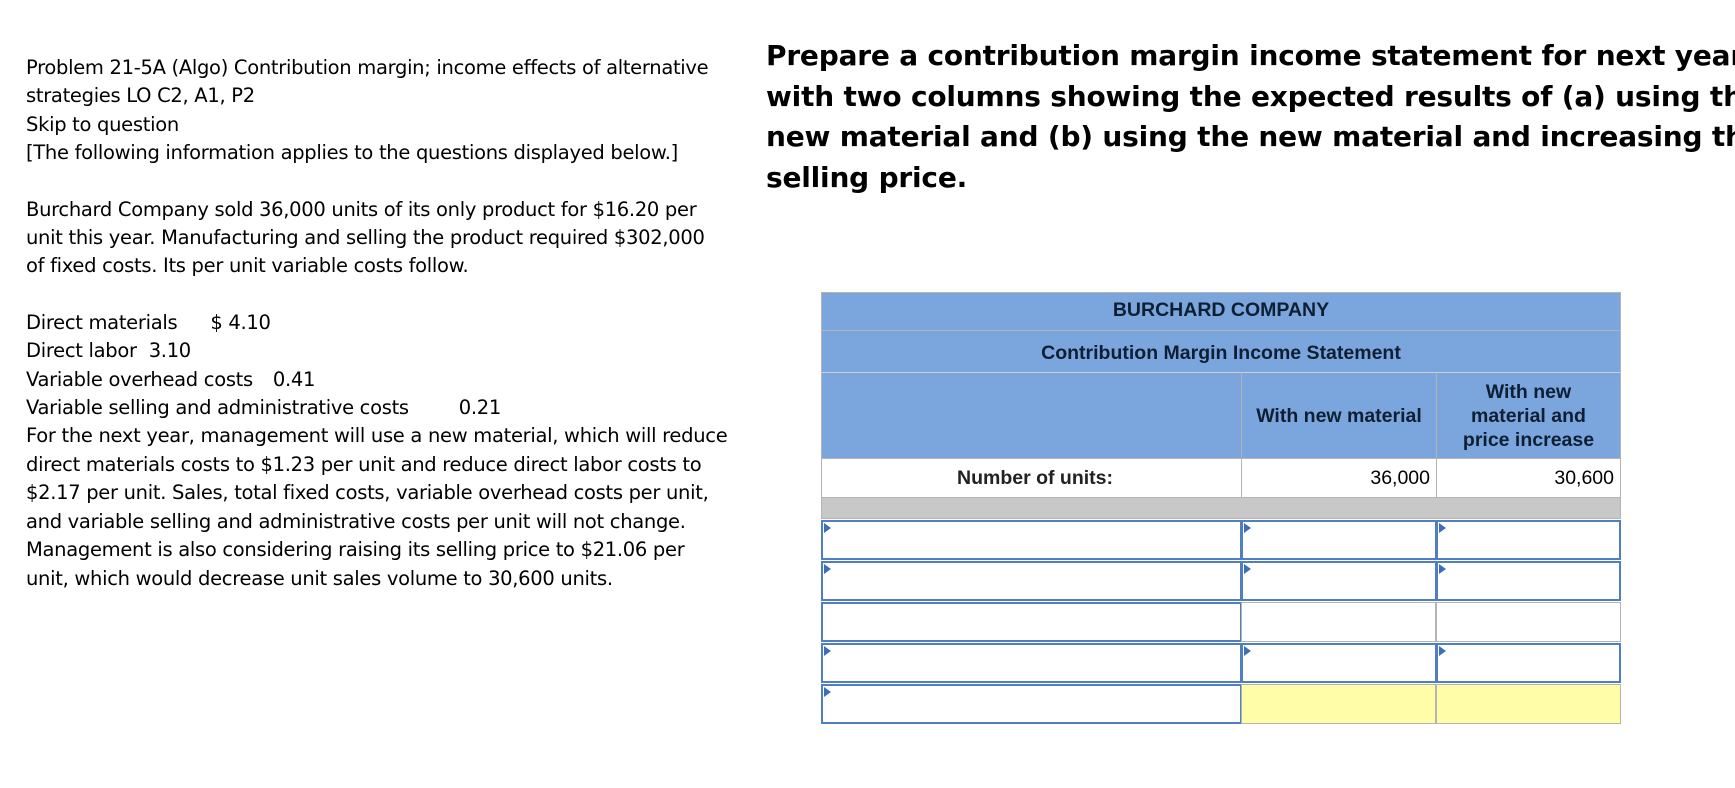 This screenshot has width=1735, height=788. Describe the element at coordinates (139, 379) in the screenshot. I see `cost-label: Variable overhead costs` at that location.